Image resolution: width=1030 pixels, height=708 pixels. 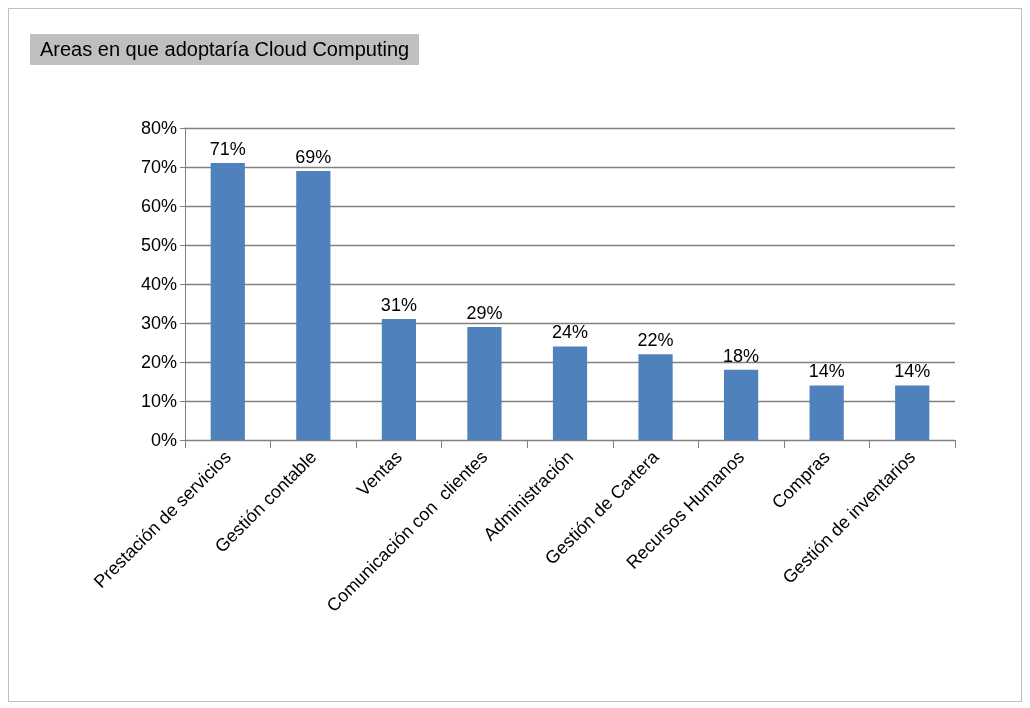 I want to click on y-tick-label: 60%, so click(x=158, y=206).